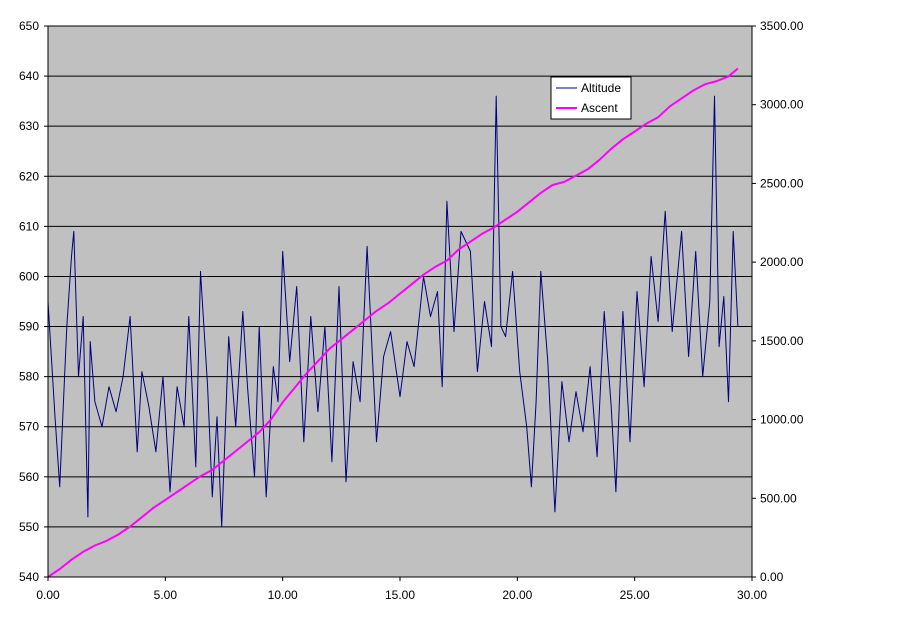 Image resolution: width=911 pixels, height=623 pixels. I want to click on legend-label-ascent: Ascent, so click(599, 108).